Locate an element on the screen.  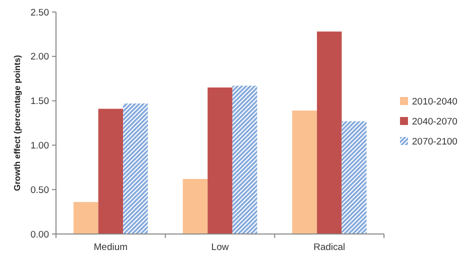
x-tick-label: Radical is located at coordinates (329, 247).